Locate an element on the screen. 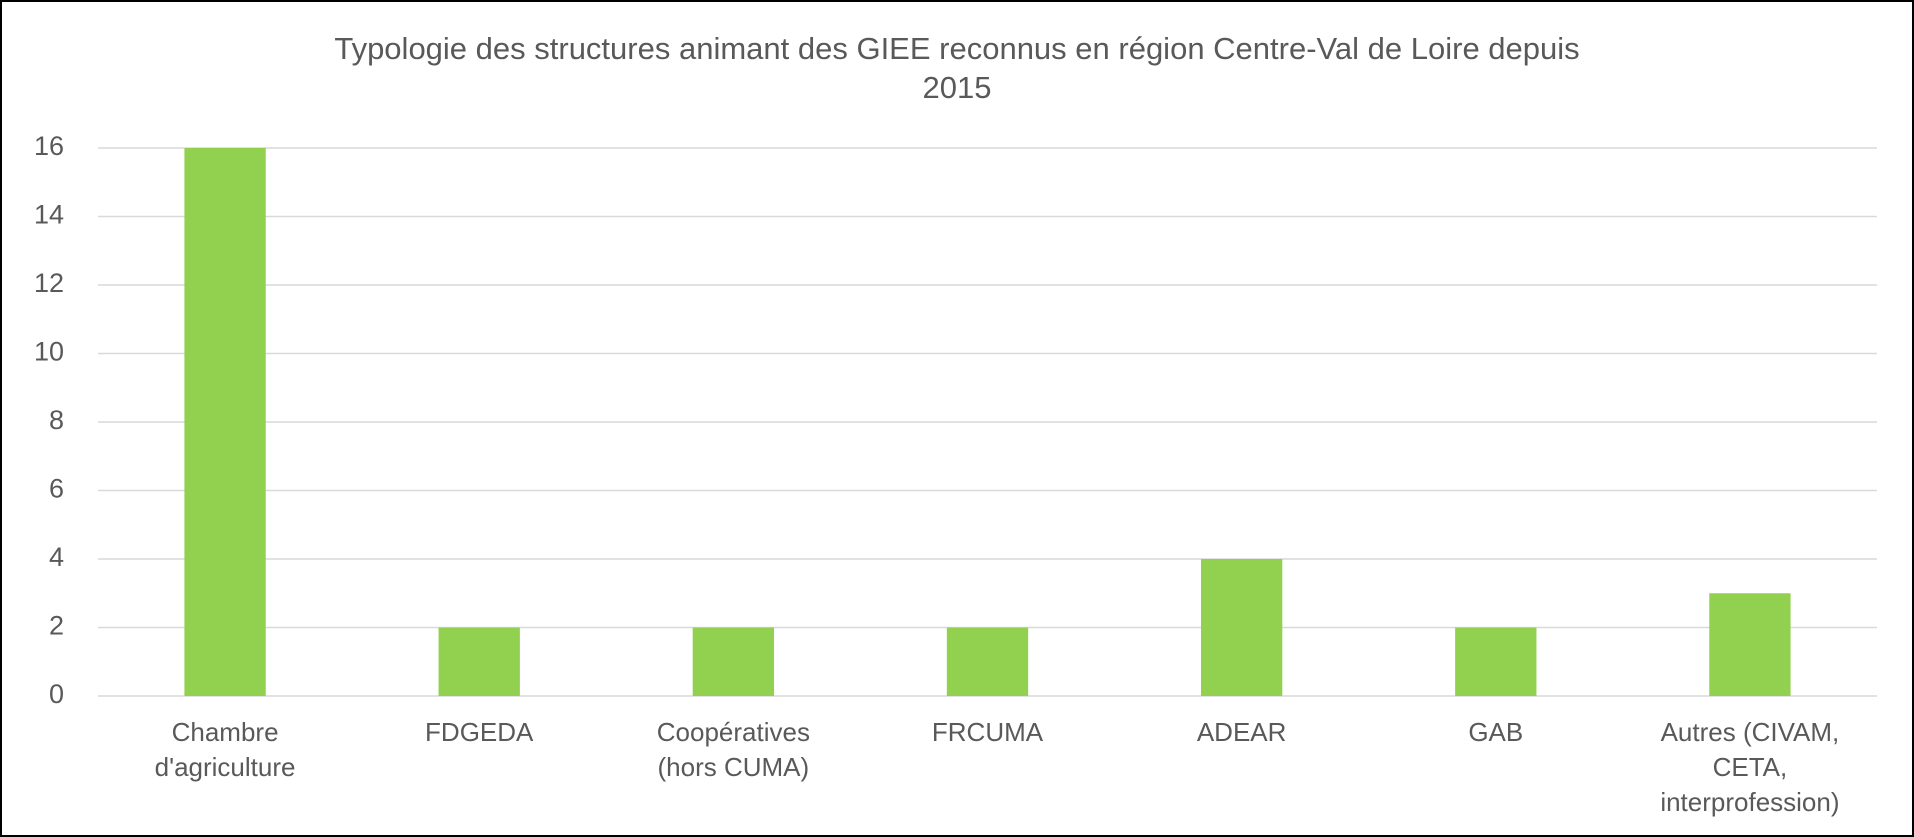 The height and width of the screenshot is (837, 1914). x-tick-label: FDGEDA is located at coordinates (479, 732).